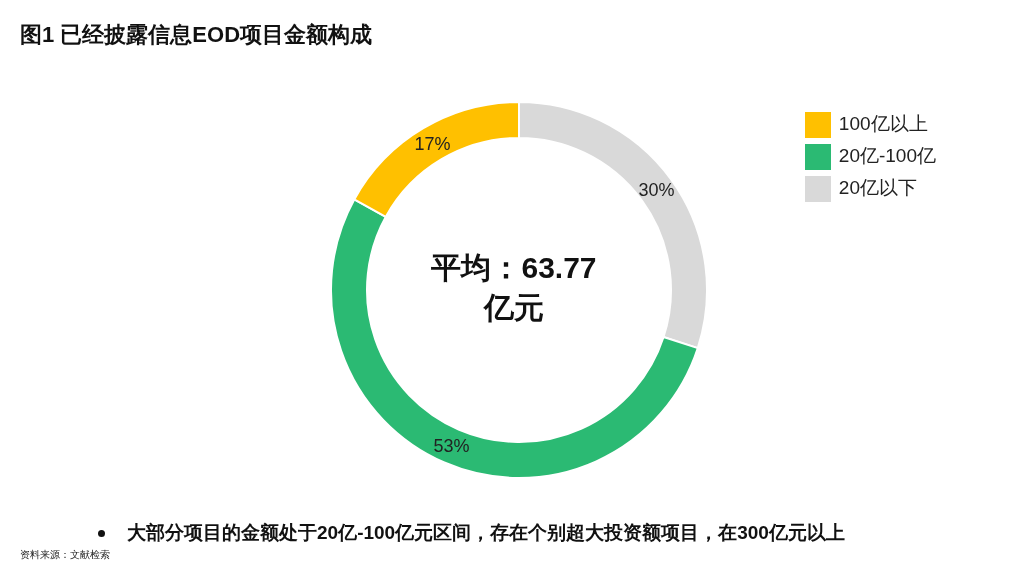  What do you see at coordinates (486, 533) in the screenshot?
I see `text: 大部分项目的金额处于20亿-100亿元区间，存在个别超大投资额项目，在300亿元以上` at bounding box center [486, 533].